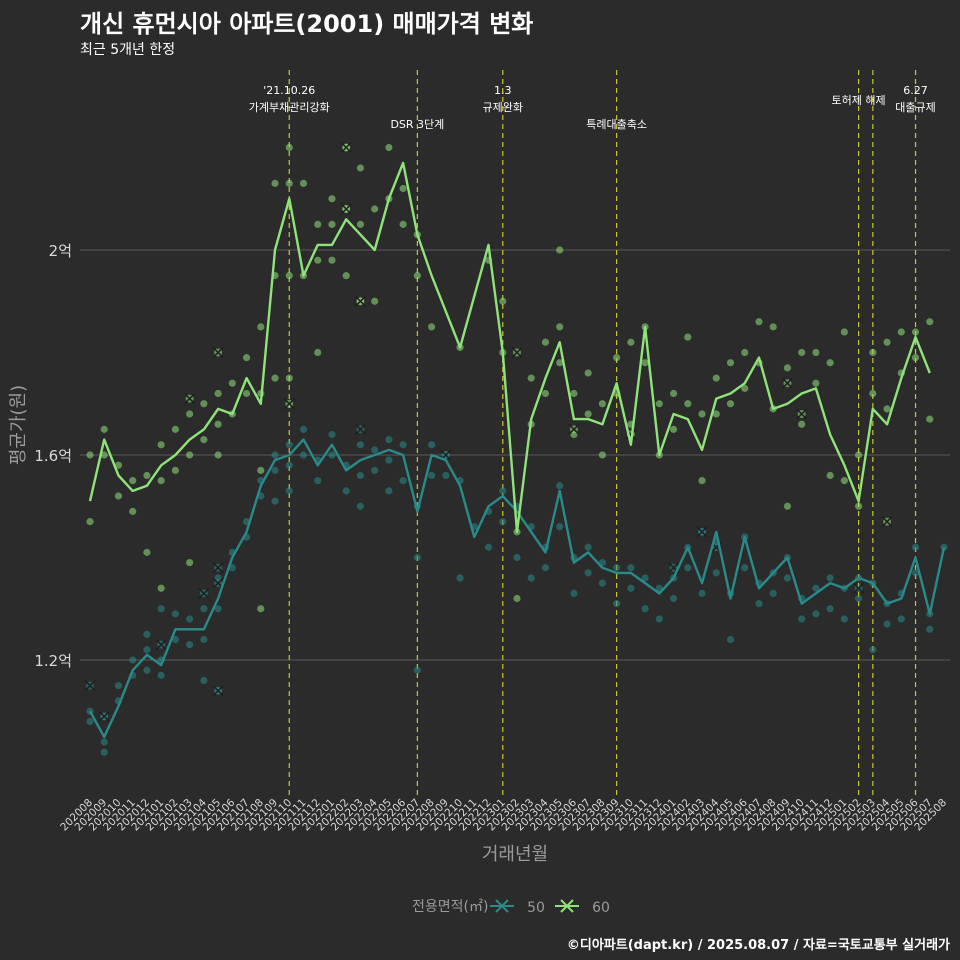 This screenshot has width=960, height=960. What do you see at coordinates (503, 90) in the screenshot?
I see `event-label-line: 1.3` at bounding box center [503, 90].